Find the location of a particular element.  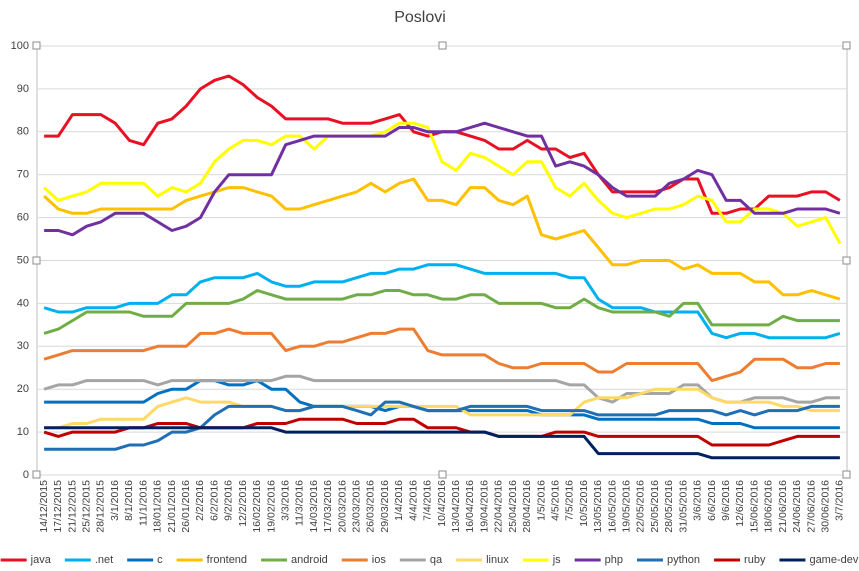

x-tick-label: 25/04/2016 is located at coordinates (513, 506).